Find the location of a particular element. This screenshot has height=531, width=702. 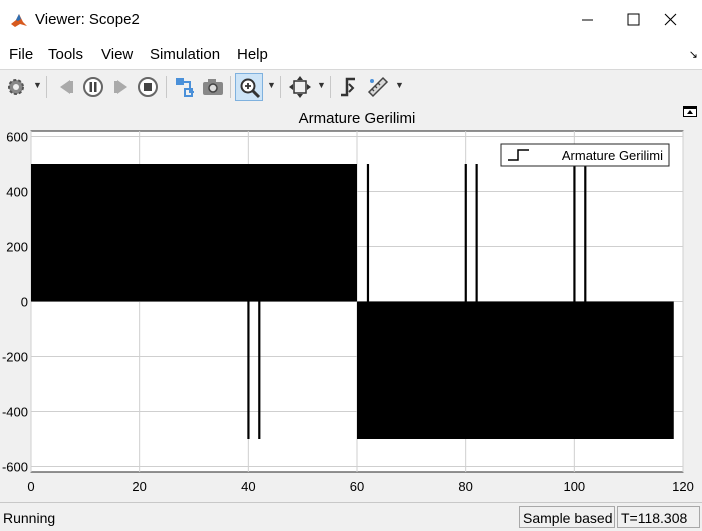

y-tick-label: 0 is located at coordinates (24, 302).